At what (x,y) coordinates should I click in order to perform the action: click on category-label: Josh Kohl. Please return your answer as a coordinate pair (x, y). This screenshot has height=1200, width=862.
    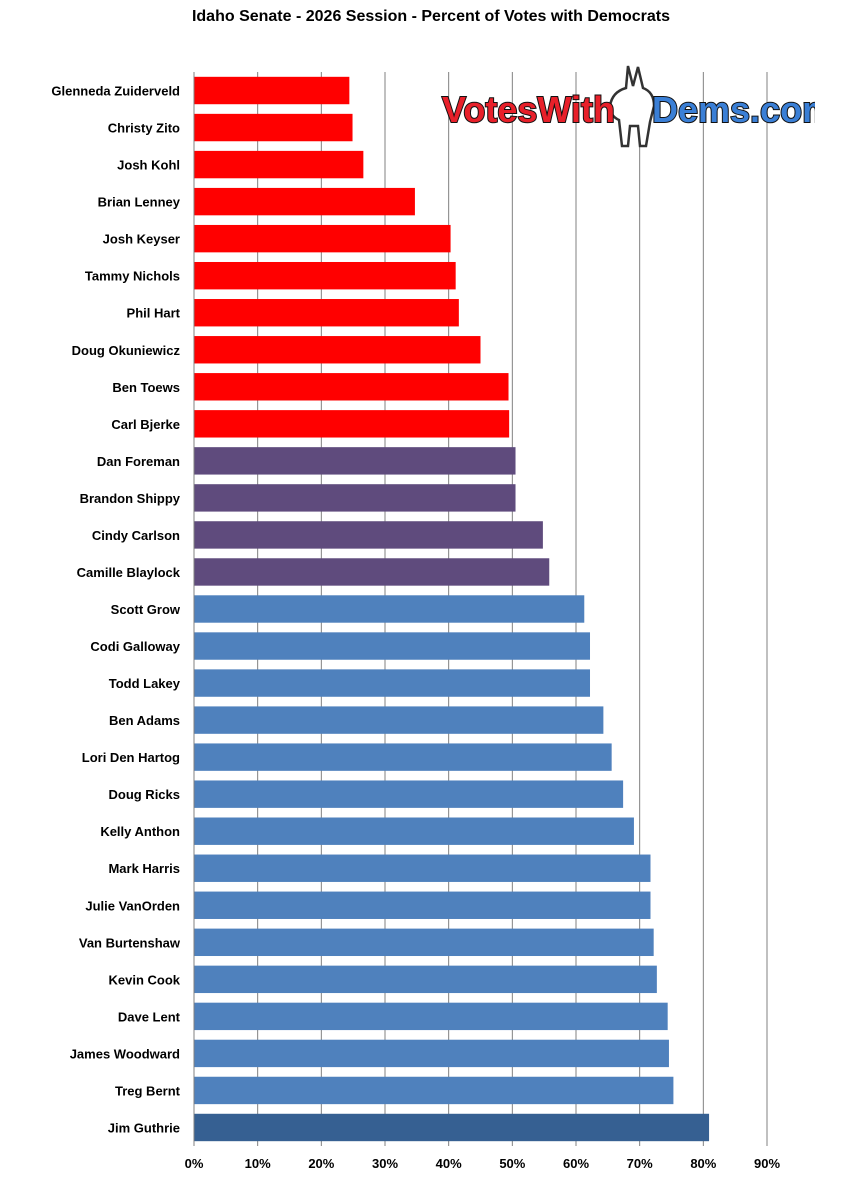
    Looking at the image, I should click on (148, 165).